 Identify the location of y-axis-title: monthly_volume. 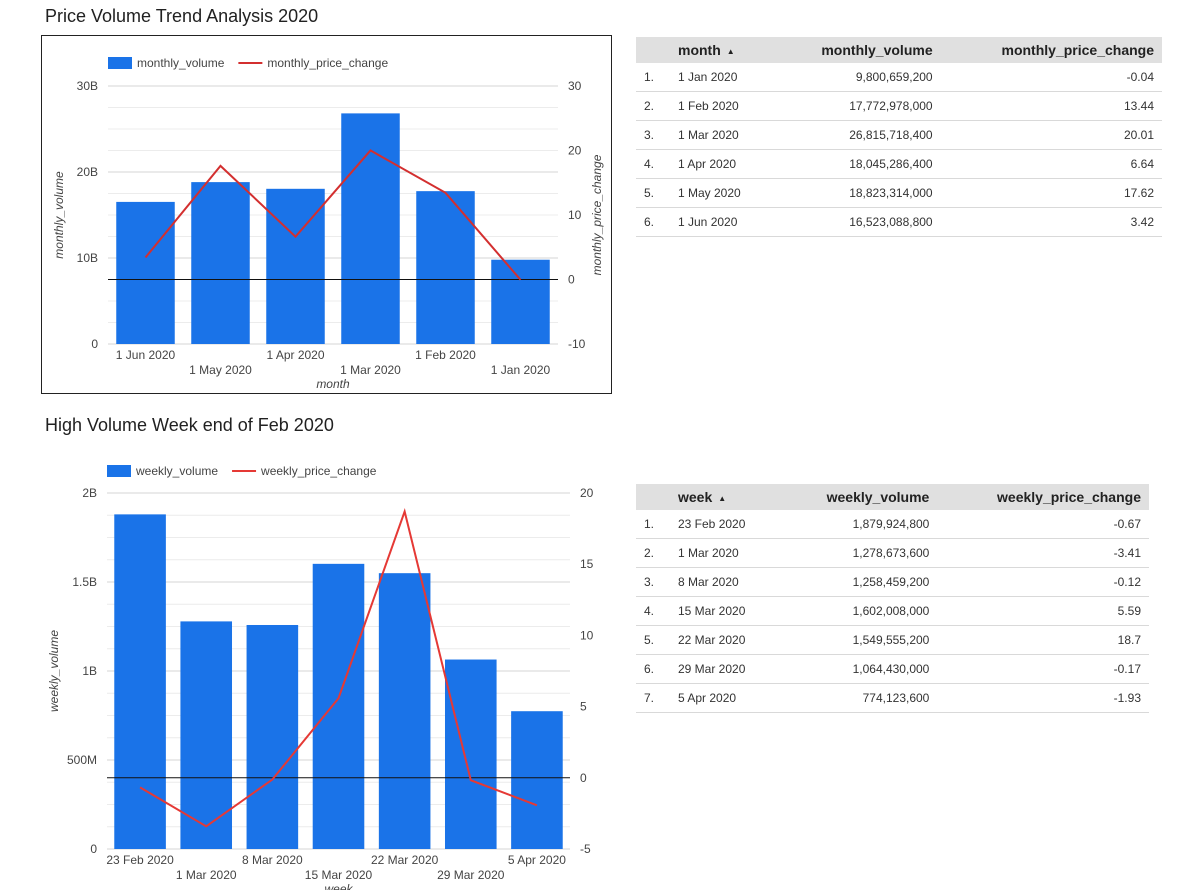
(59, 215).